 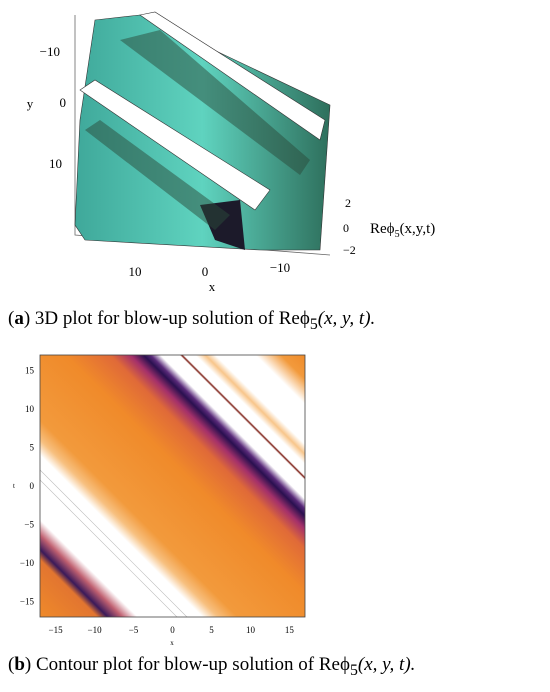 I want to click on z-tick-label: 0, so click(x=346, y=228).